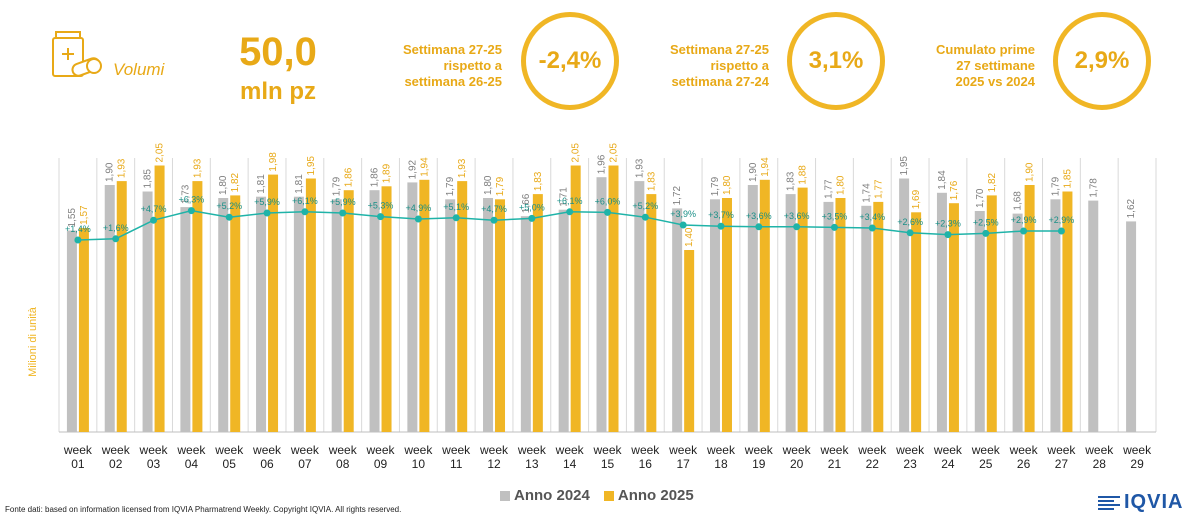  Describe the element at coordinates (304, 457) in the screenshot. I see `x-tick-label: week 07` at that location.